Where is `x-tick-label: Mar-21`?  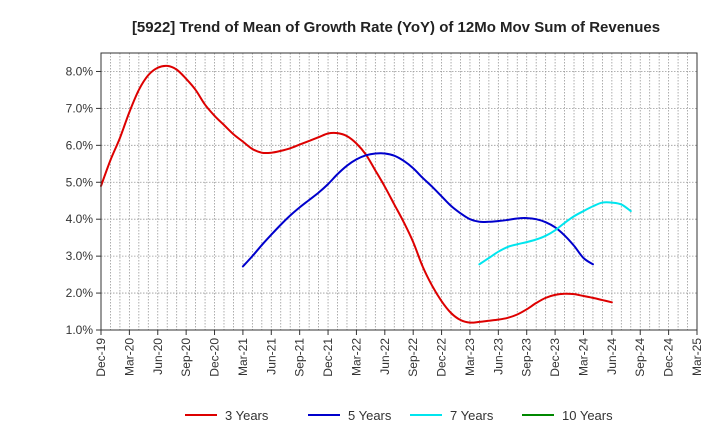 x-tick-label: Mar-21 is located at coordinates (243, 357).